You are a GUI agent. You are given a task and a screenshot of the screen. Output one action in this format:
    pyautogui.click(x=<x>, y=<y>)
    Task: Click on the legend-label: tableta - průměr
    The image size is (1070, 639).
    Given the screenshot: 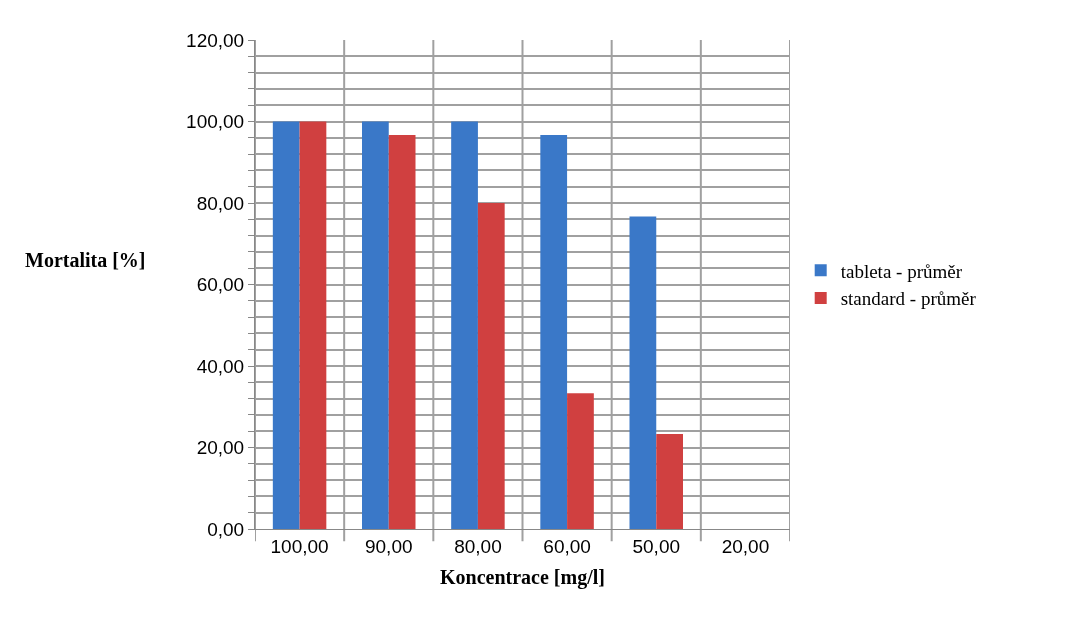 What is the action you would take?
    pyautogui.click(x=901, y=271)
    